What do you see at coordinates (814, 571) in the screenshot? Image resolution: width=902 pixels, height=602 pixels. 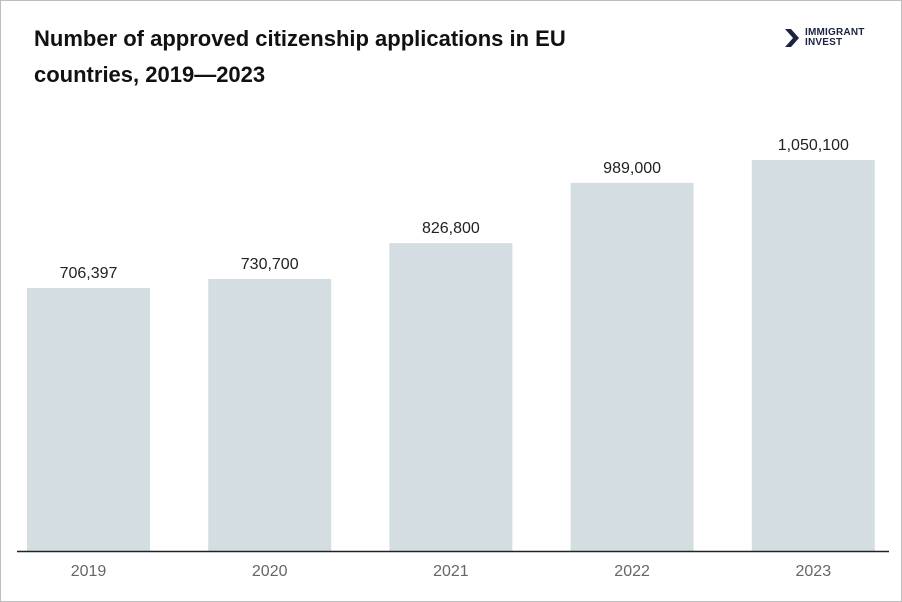 I see `x-tick-label-2023: 2023` at bounding box center [814, 571].